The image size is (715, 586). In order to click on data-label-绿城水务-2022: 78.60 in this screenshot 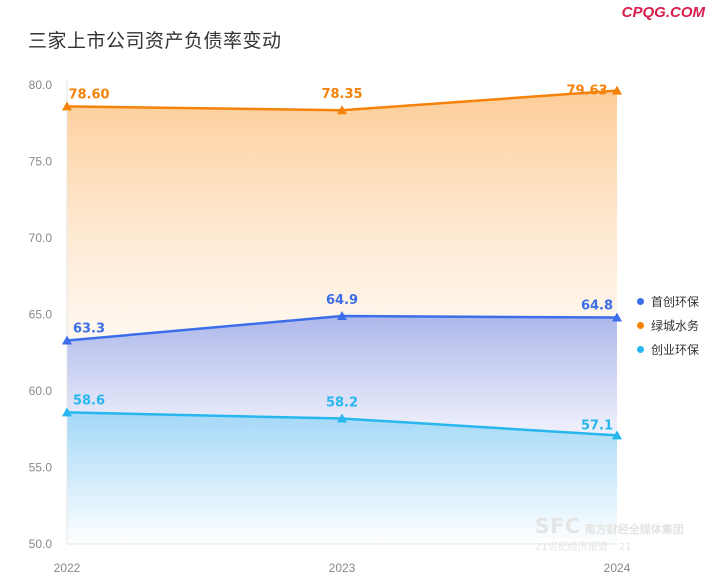, I will do `click(88, 94)`.